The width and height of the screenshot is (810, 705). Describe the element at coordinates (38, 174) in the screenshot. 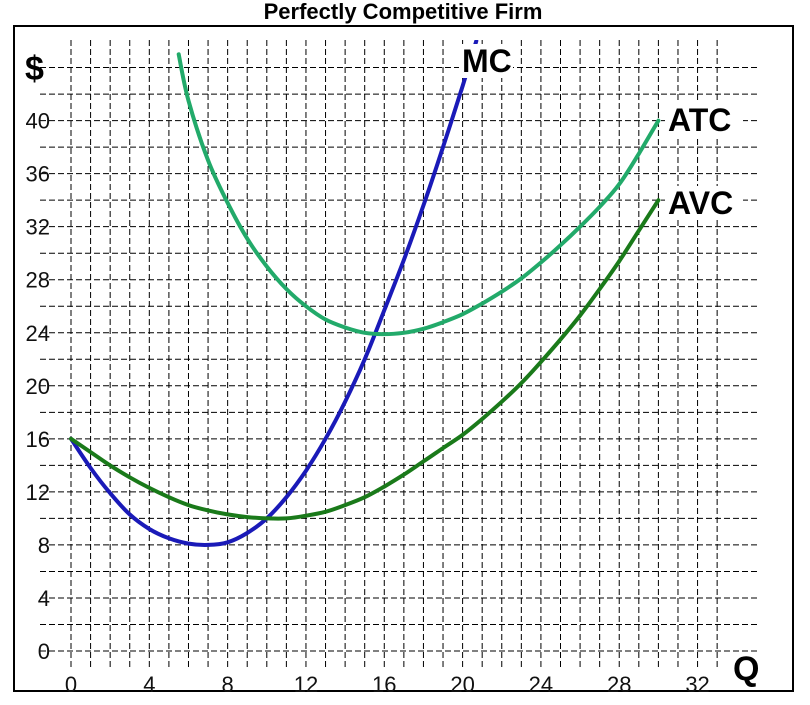

I see `y-tick-label: 36` at that location.